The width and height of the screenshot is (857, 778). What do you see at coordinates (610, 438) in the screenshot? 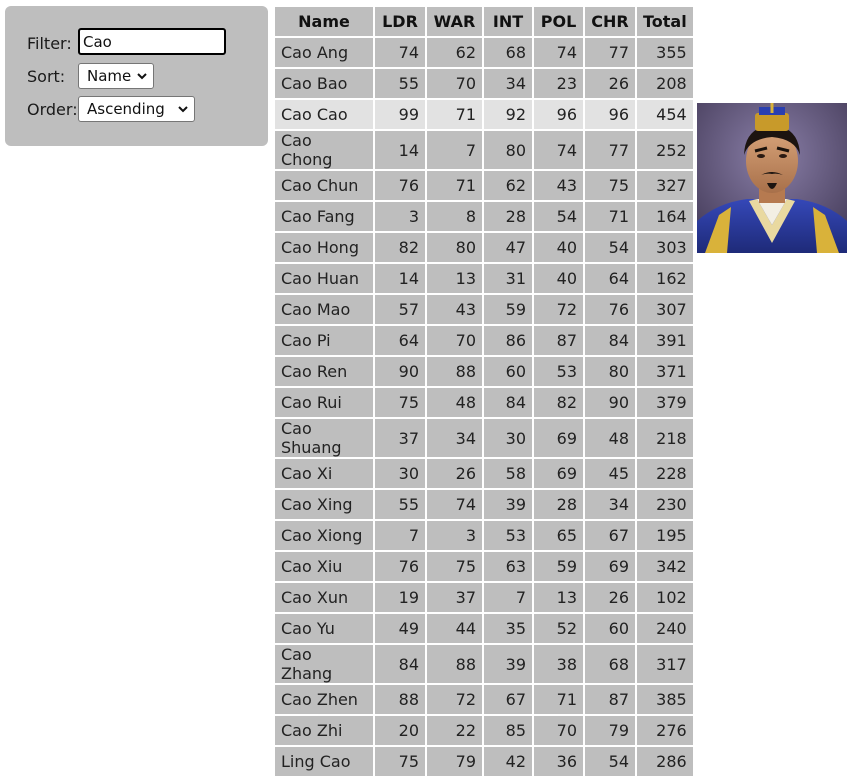
I see `cell-chr: 48` at bounding box center [610, 438].